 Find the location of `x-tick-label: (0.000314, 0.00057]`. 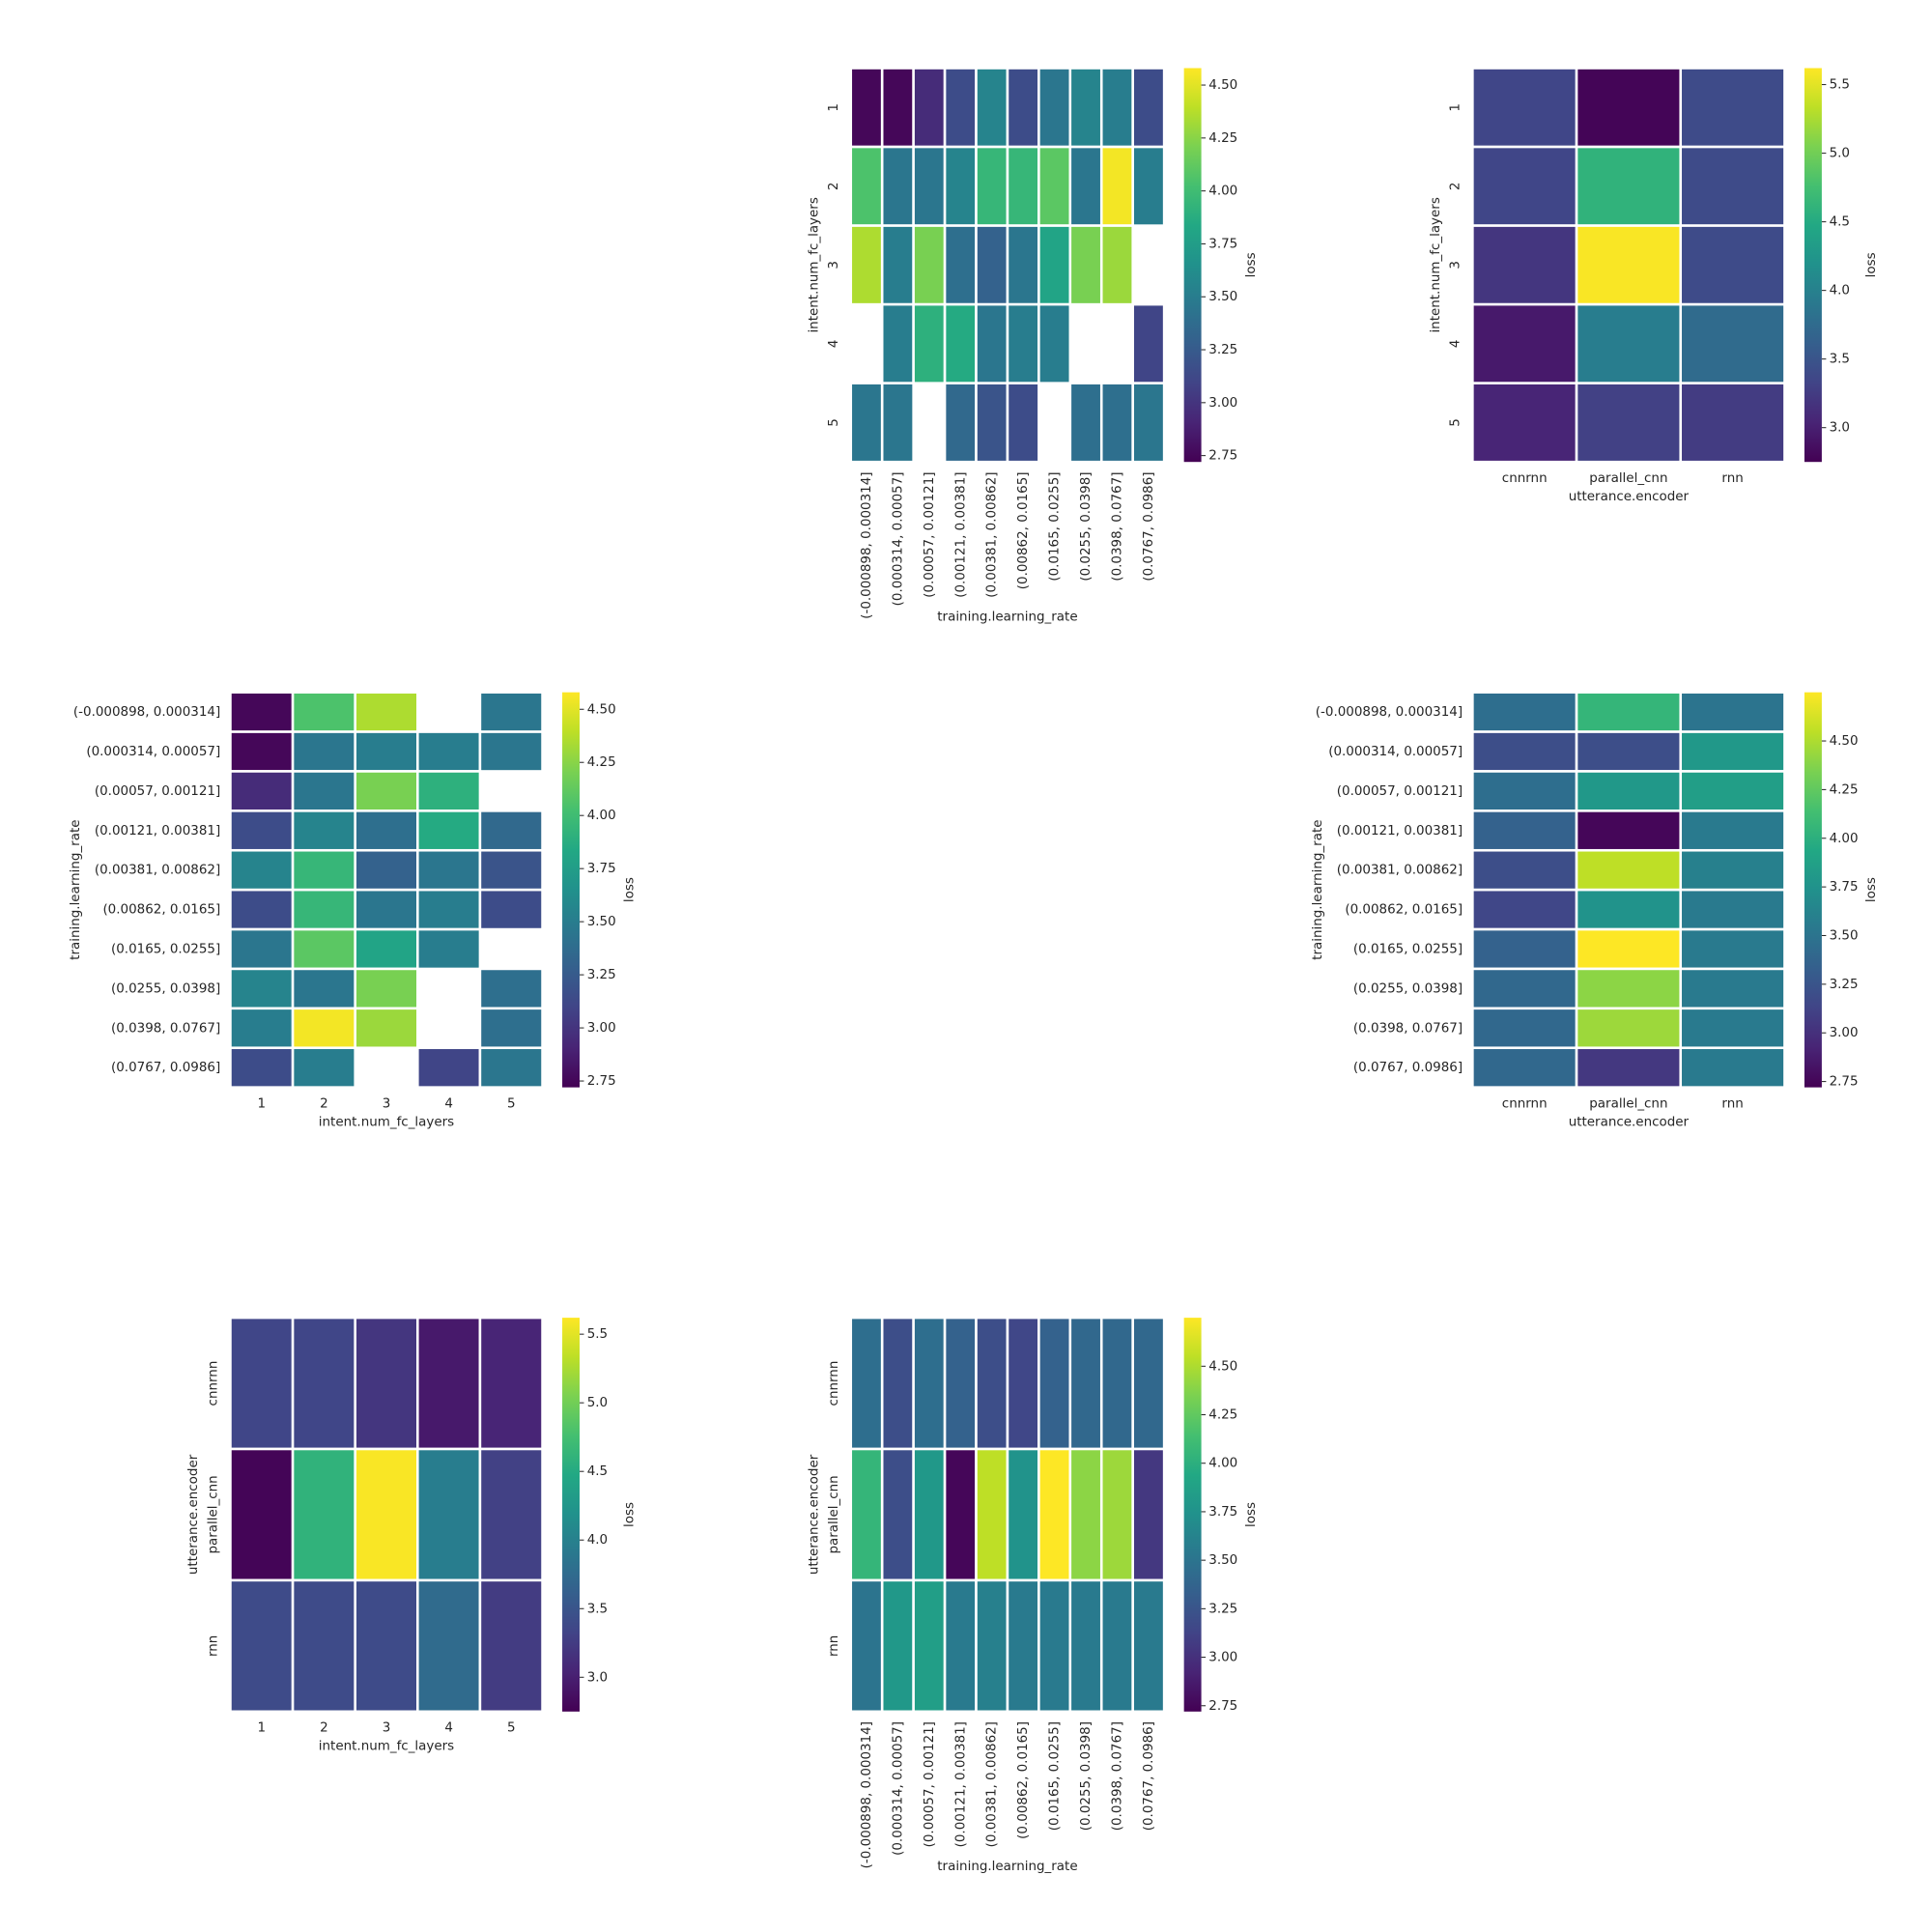

x-tick-label: (0.000314, 0.00057] is located at coordinates (898, 1788).